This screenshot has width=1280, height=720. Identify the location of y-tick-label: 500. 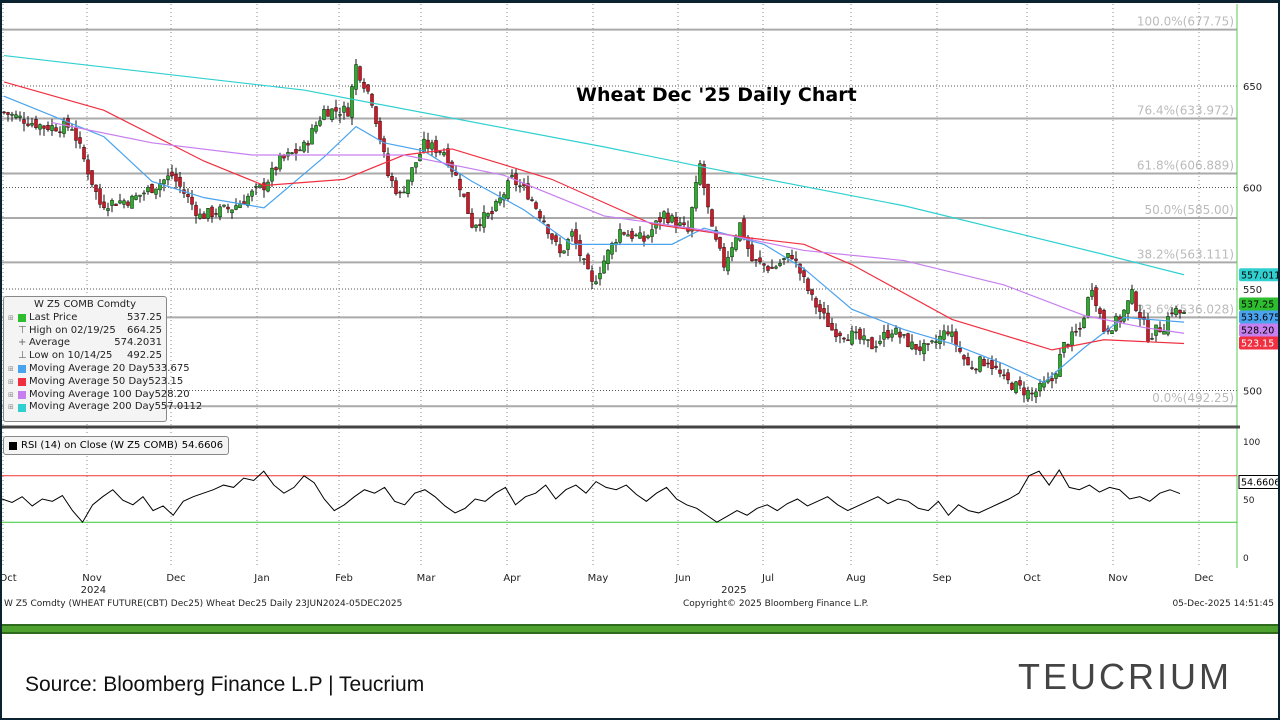
(1252, 392).